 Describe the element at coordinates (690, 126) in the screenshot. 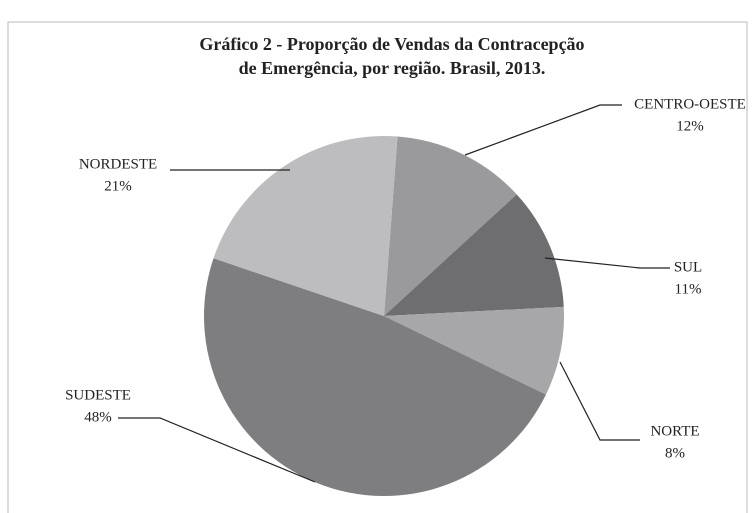

I see `slice-value-label: 12%` at that location.